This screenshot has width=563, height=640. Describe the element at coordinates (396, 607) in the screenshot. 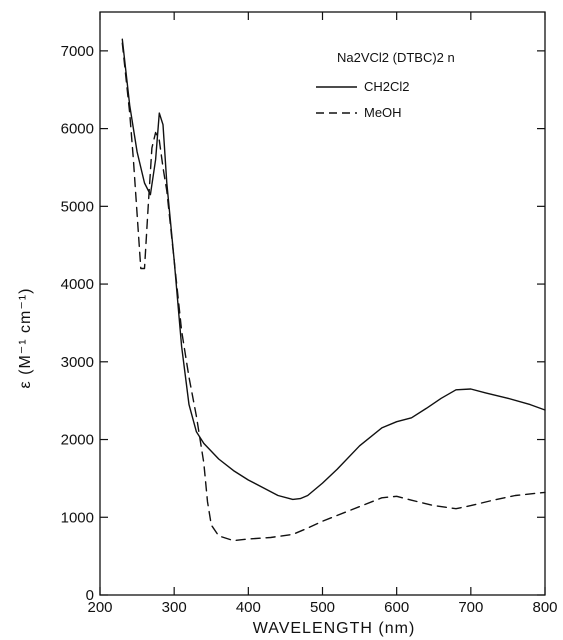

I see `x-tick-label: 600` at that location.